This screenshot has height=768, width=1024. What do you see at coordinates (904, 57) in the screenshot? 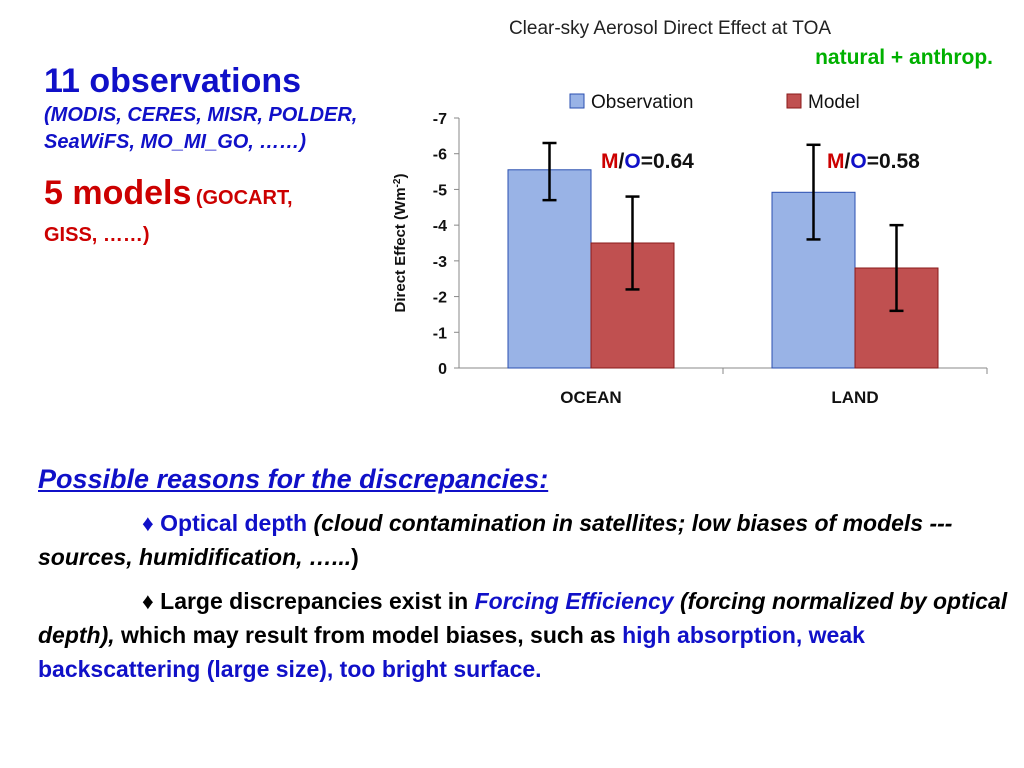
I see `chart-subtitle: natural + anthrop.` at bounding box center [904, 57].